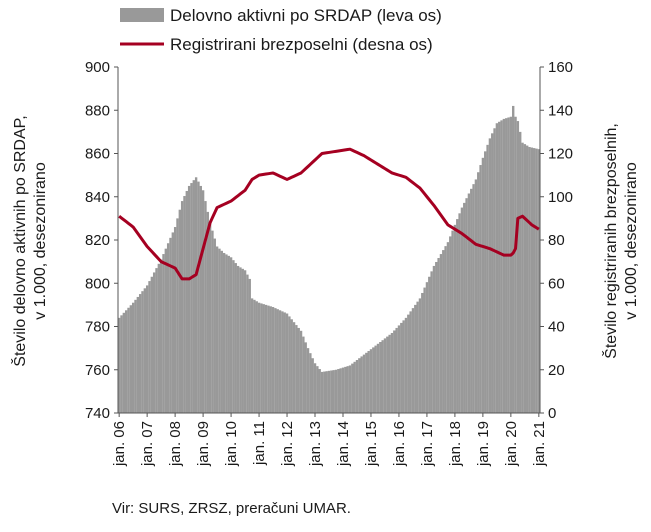 This screenshot has width=651, height=532. What do you see at coordinates (483, 444) in the screenshot?
I see `x-tick-label: jan. 19` at bounding box center [483, 444].